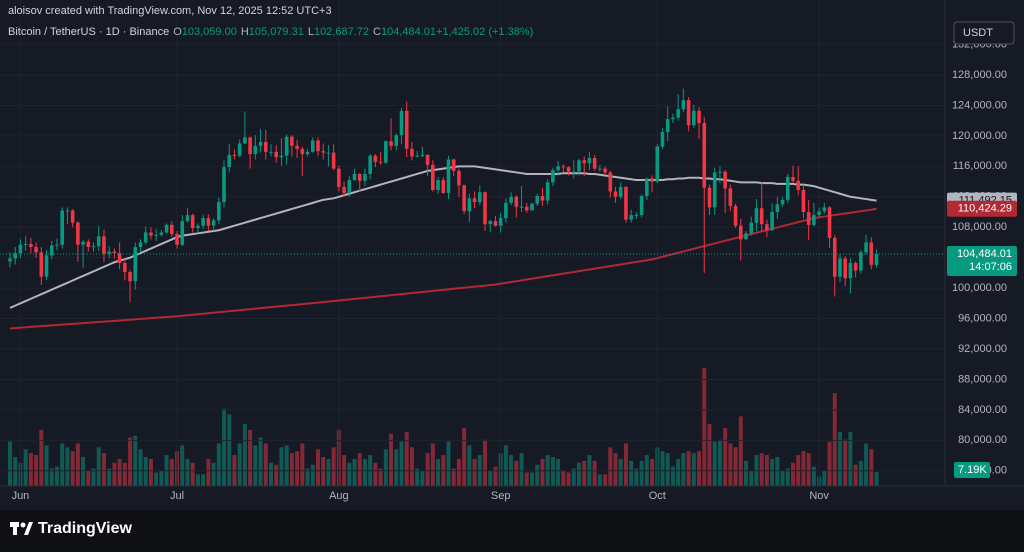  I want to click on ma-badge-label: 110,424.29, so click(985, 209).